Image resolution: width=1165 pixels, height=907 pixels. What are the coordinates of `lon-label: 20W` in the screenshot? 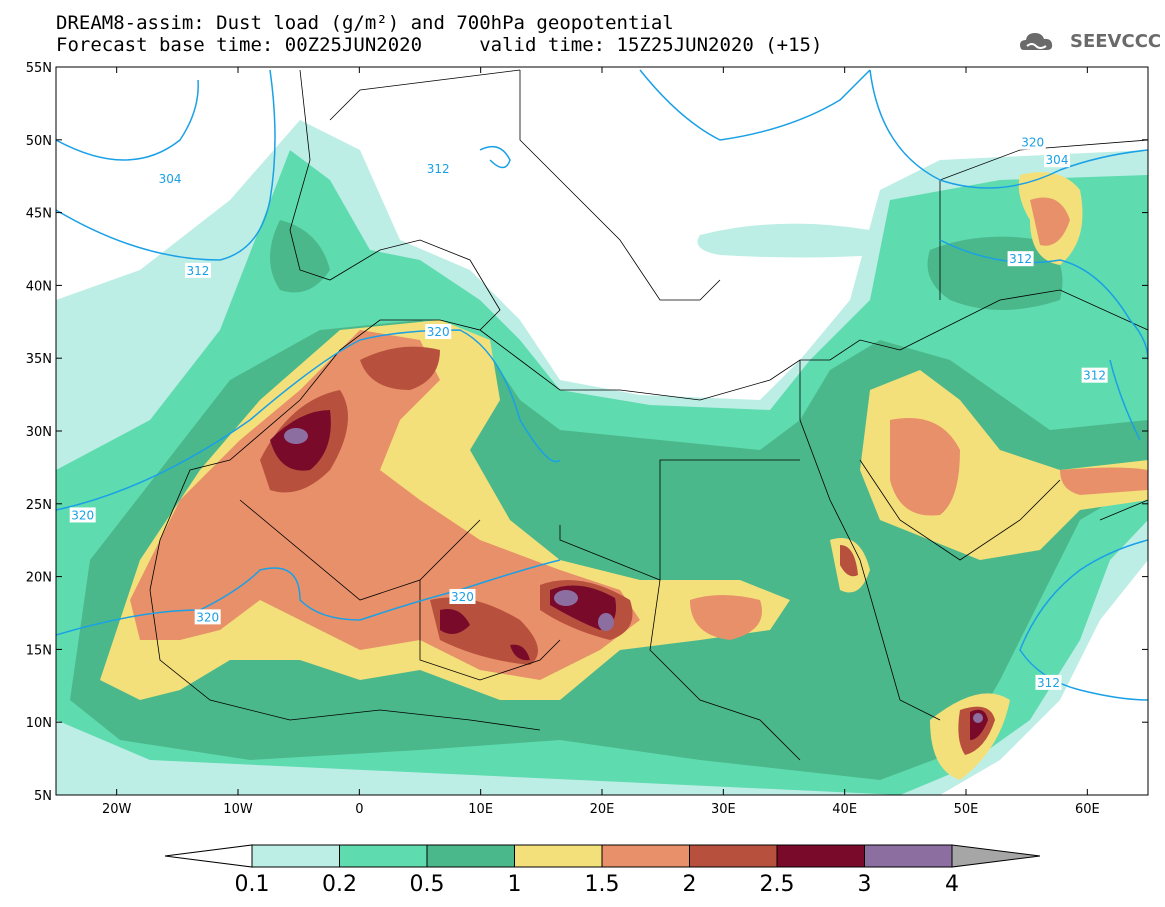 It's located at (117, 809).